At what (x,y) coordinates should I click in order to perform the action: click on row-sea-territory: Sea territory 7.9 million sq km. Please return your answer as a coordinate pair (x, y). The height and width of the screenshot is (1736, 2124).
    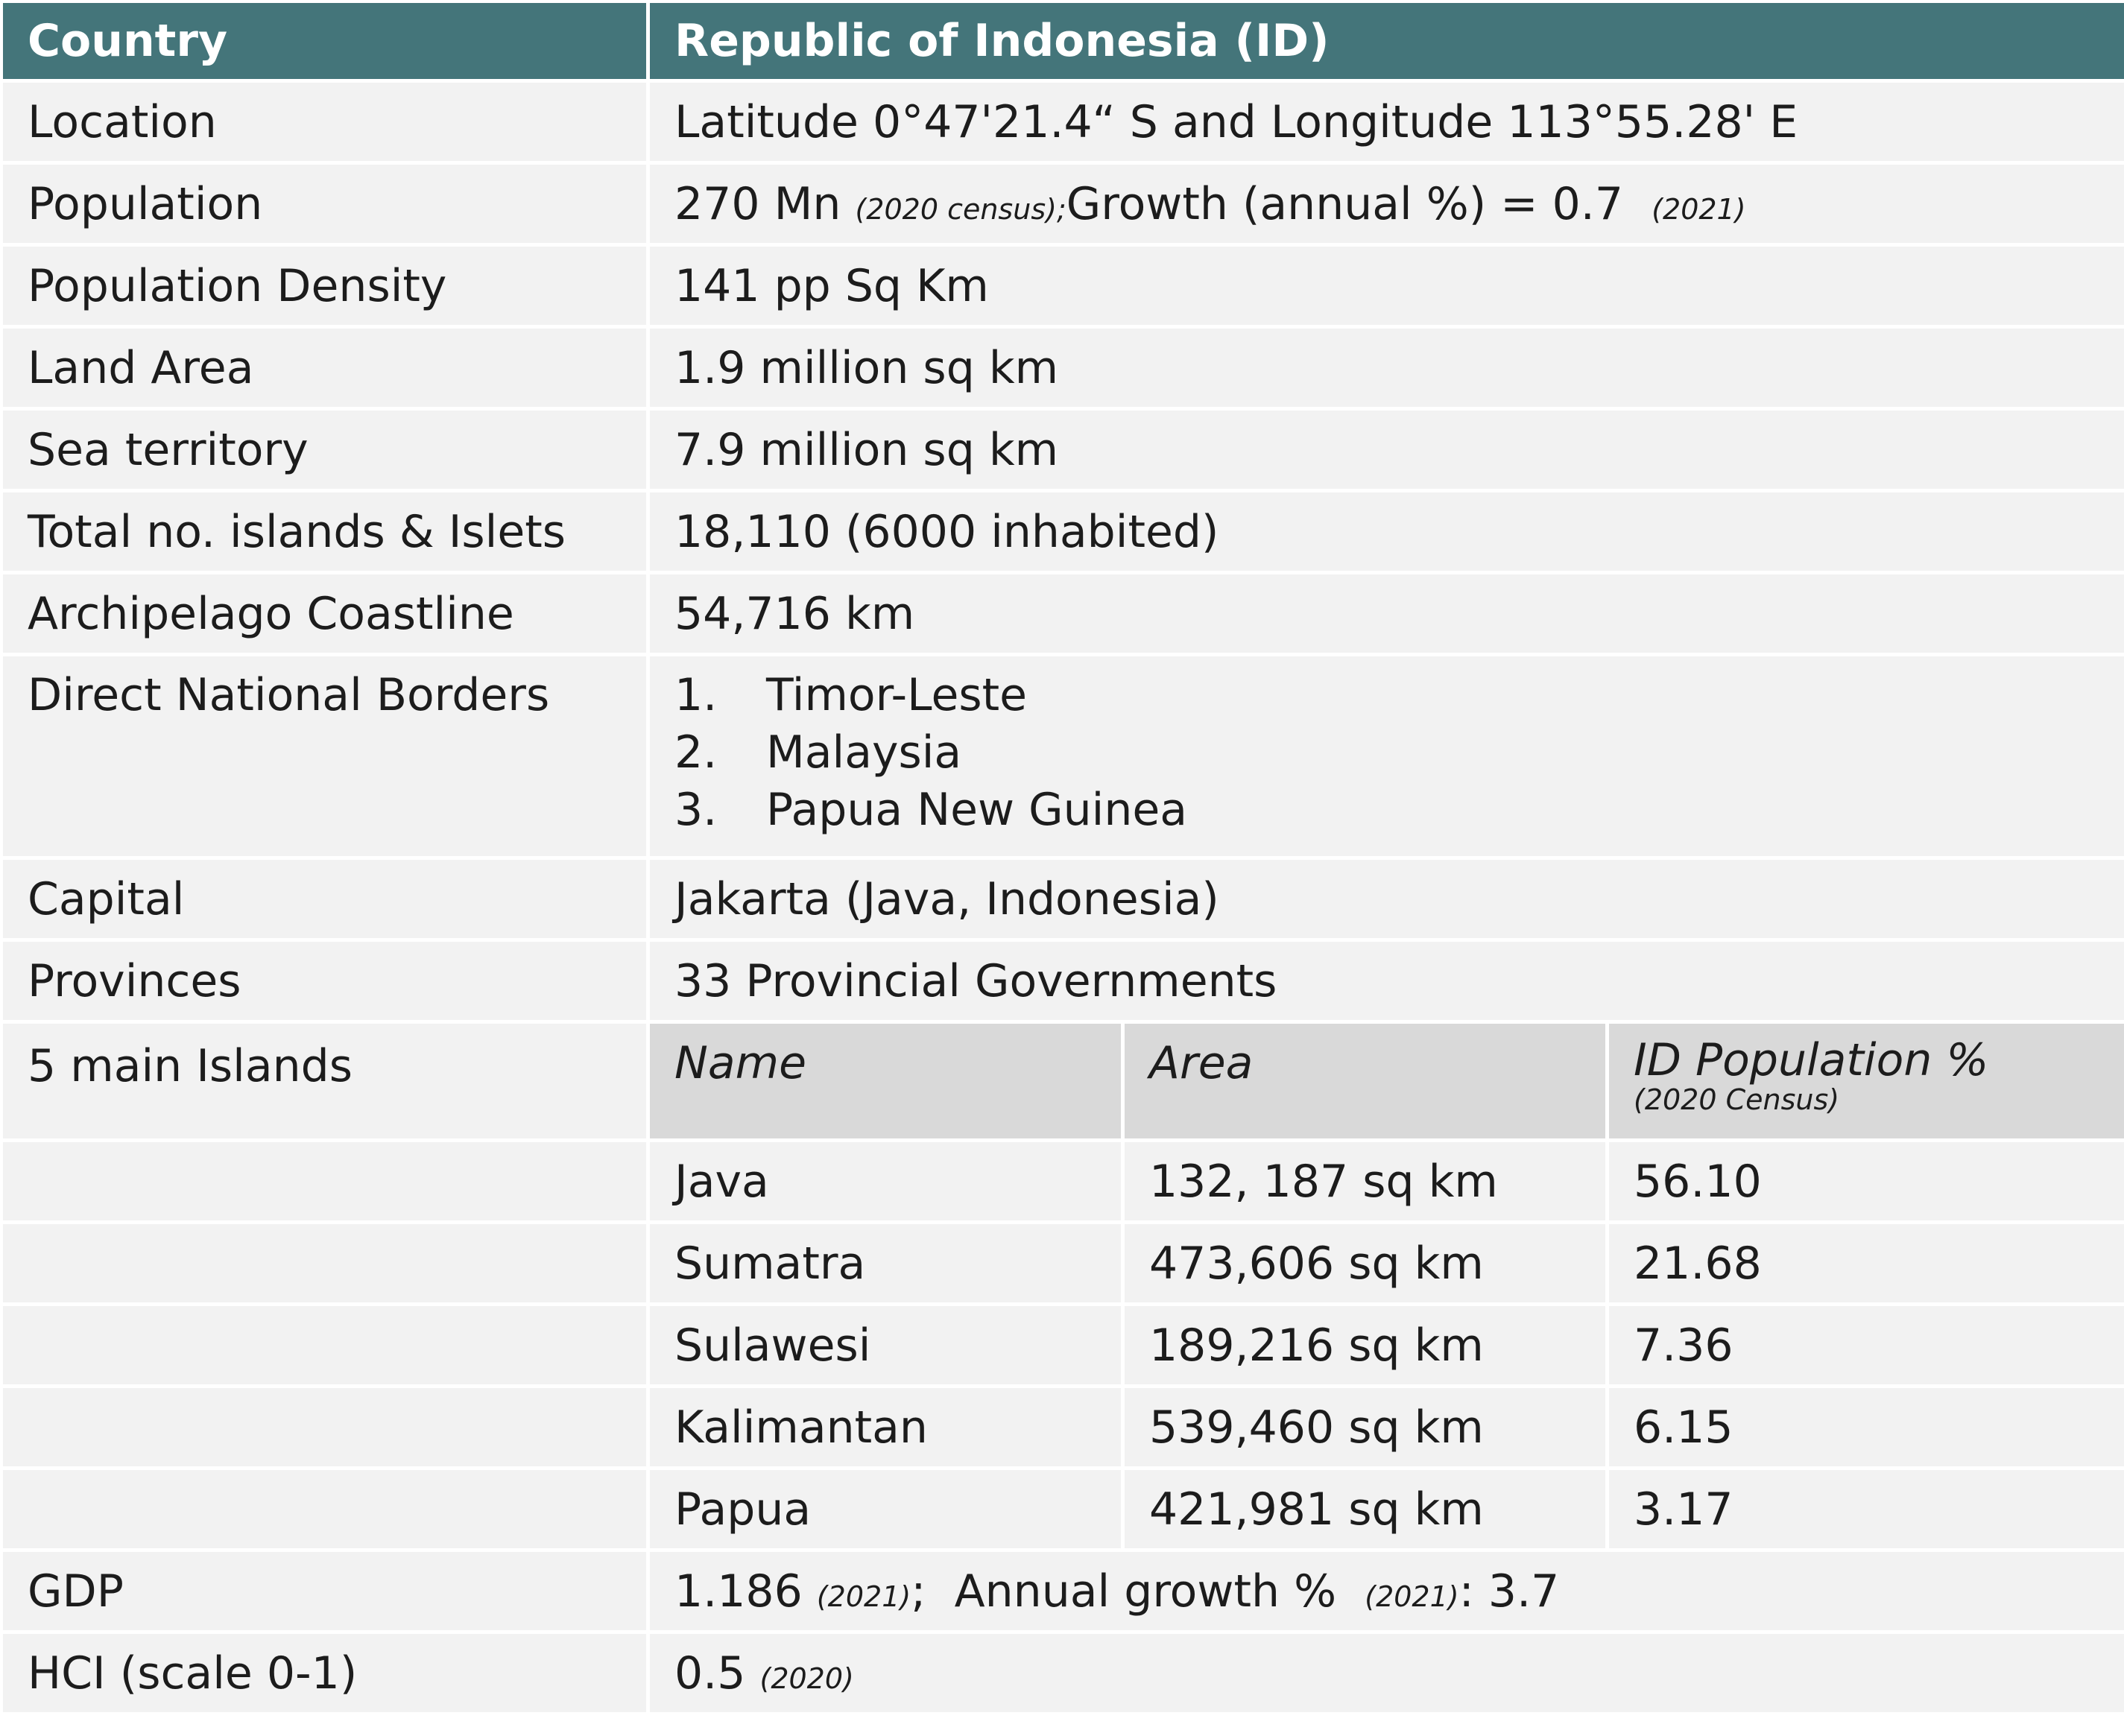
    Looking at the image, I should click on (1063, 450).